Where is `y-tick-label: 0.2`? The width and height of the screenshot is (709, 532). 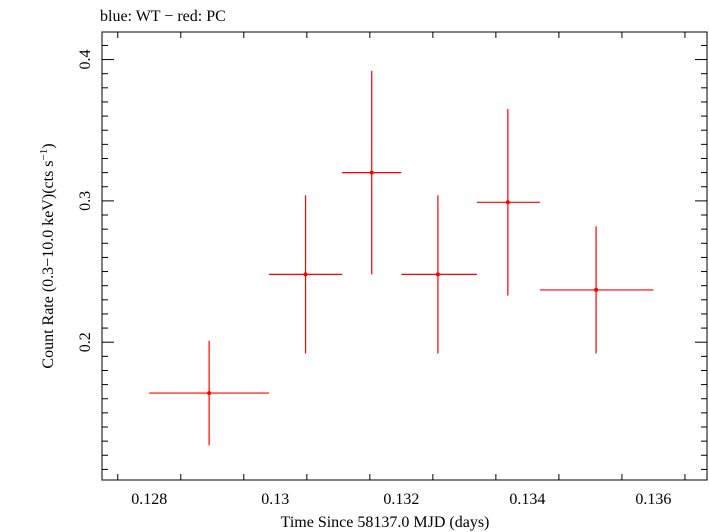
y-tick-label: 0.2 is located at coordinates (85, 342).